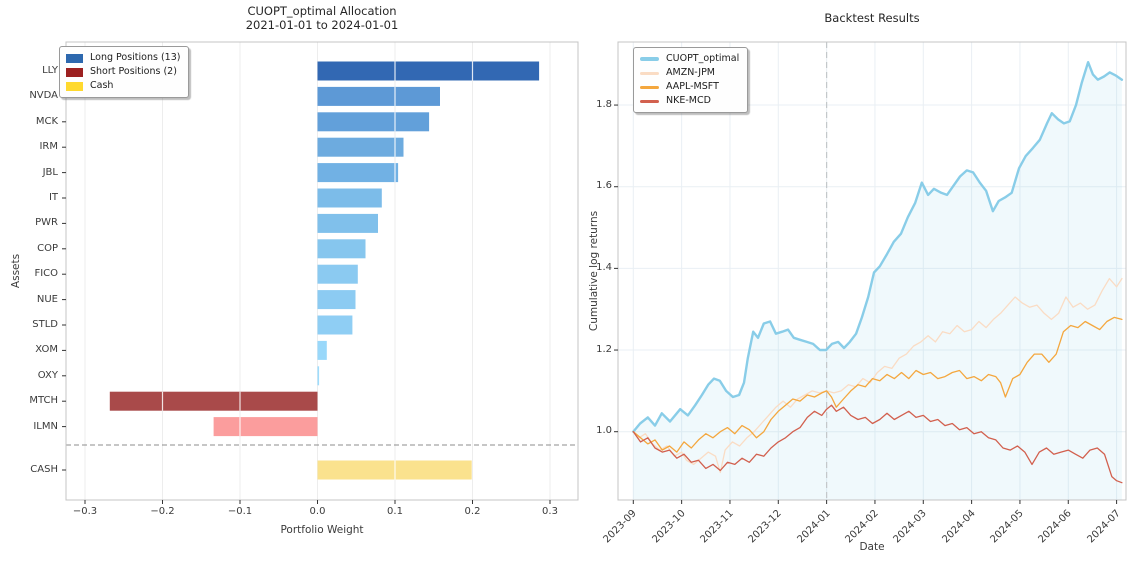  What do you see at coordinates (604, 104) in the screenshot?
I see `y-tick-label: 1.8` at bounding box center [604, 104].